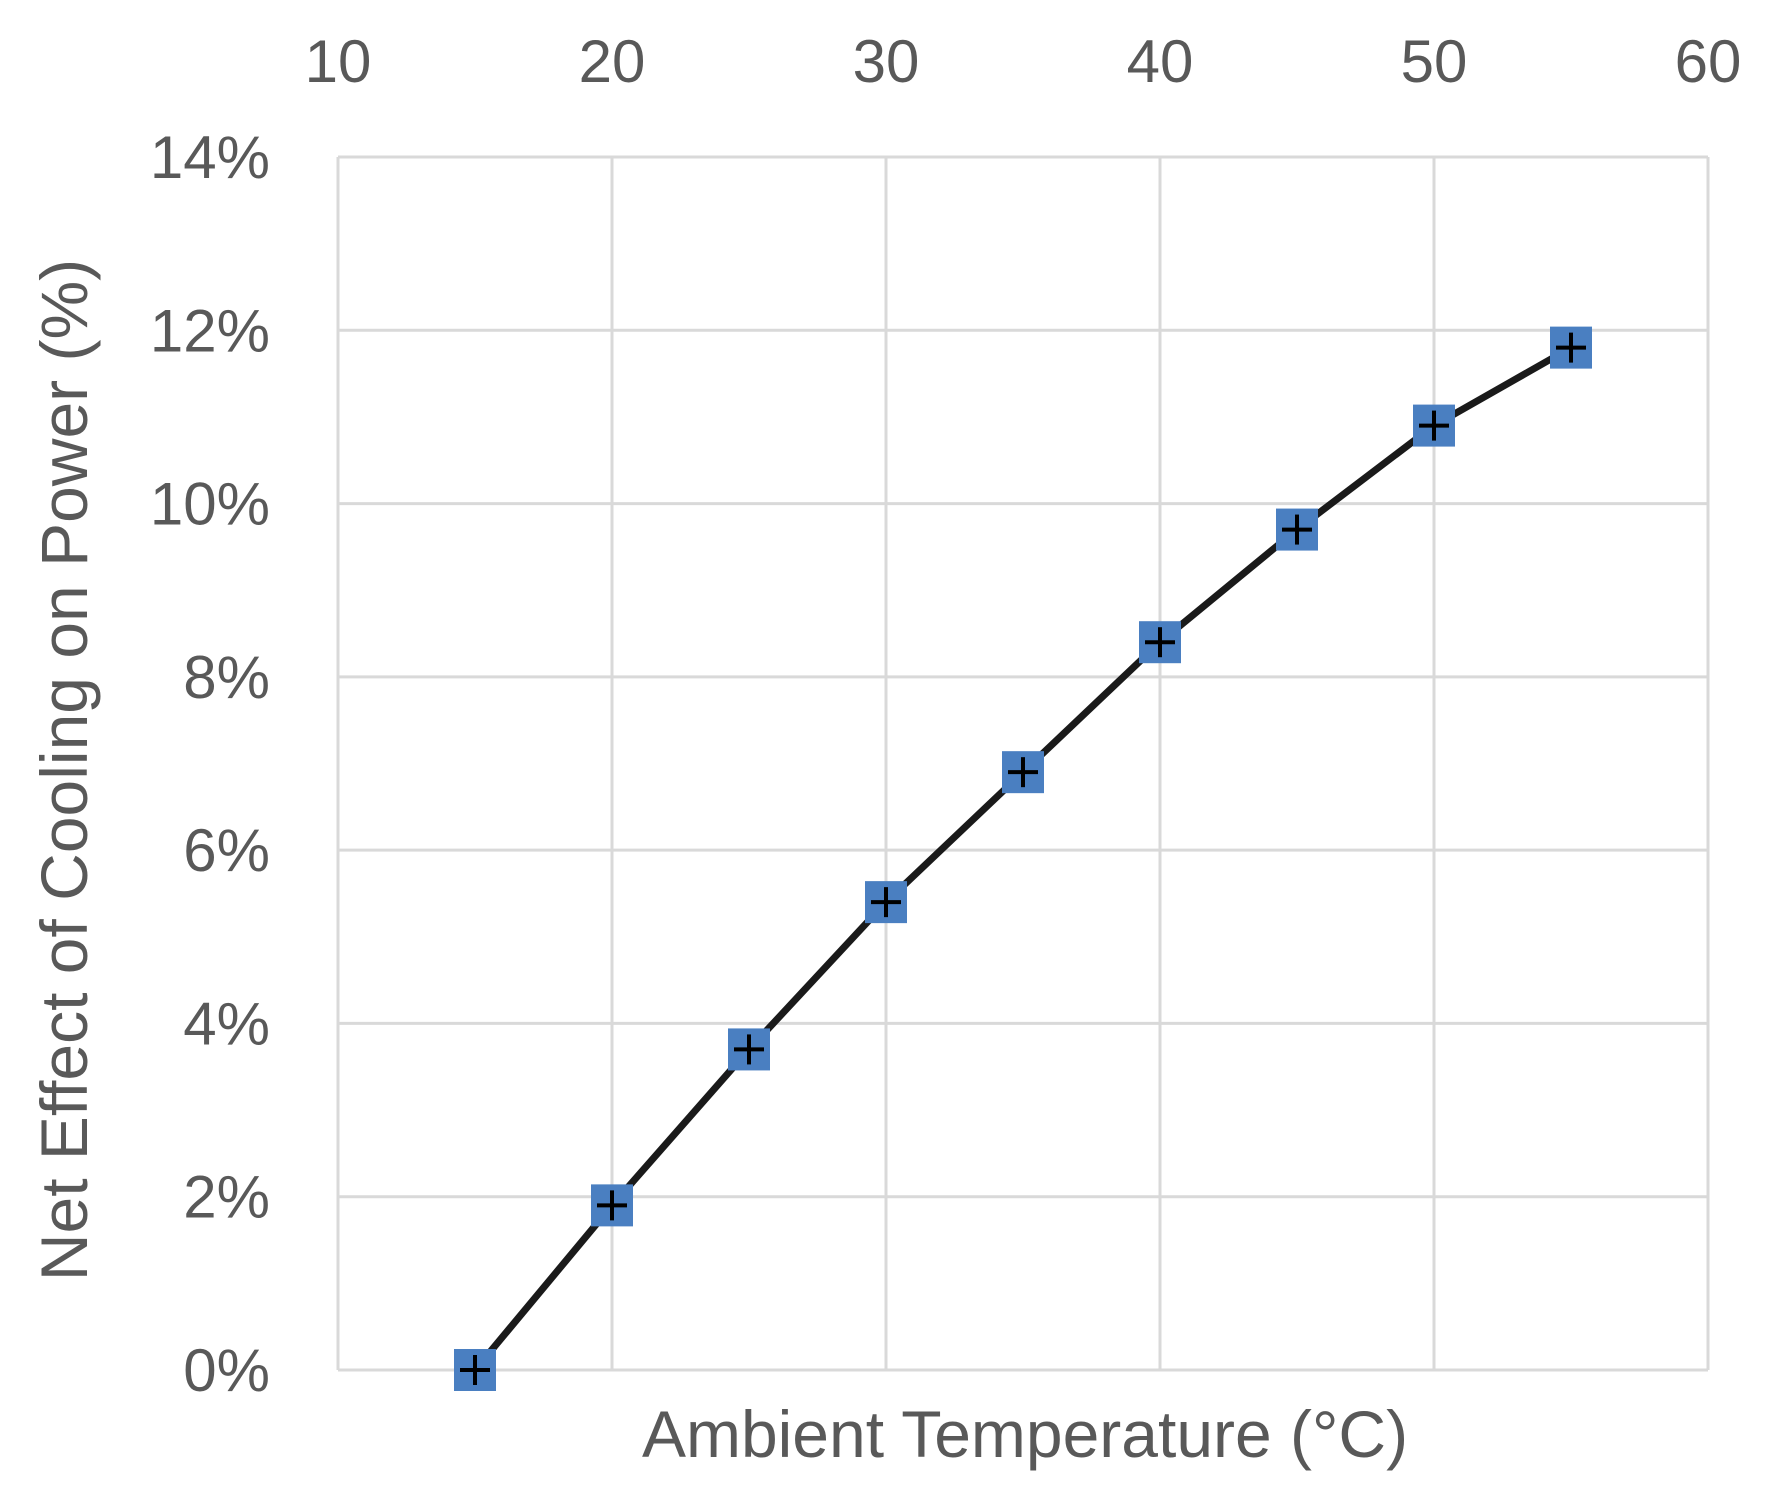  What do you see at coordinates (338, 61) in the screenshot?
I see `x-tick-label: 10` at bounding box center [338, 61].